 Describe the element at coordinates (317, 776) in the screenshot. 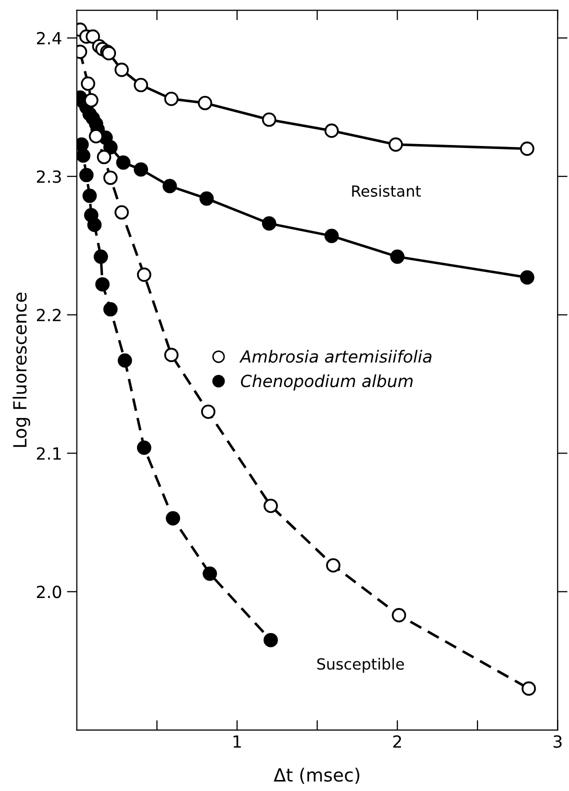

I see `x-axis-title: Δt (msec)` at that location.